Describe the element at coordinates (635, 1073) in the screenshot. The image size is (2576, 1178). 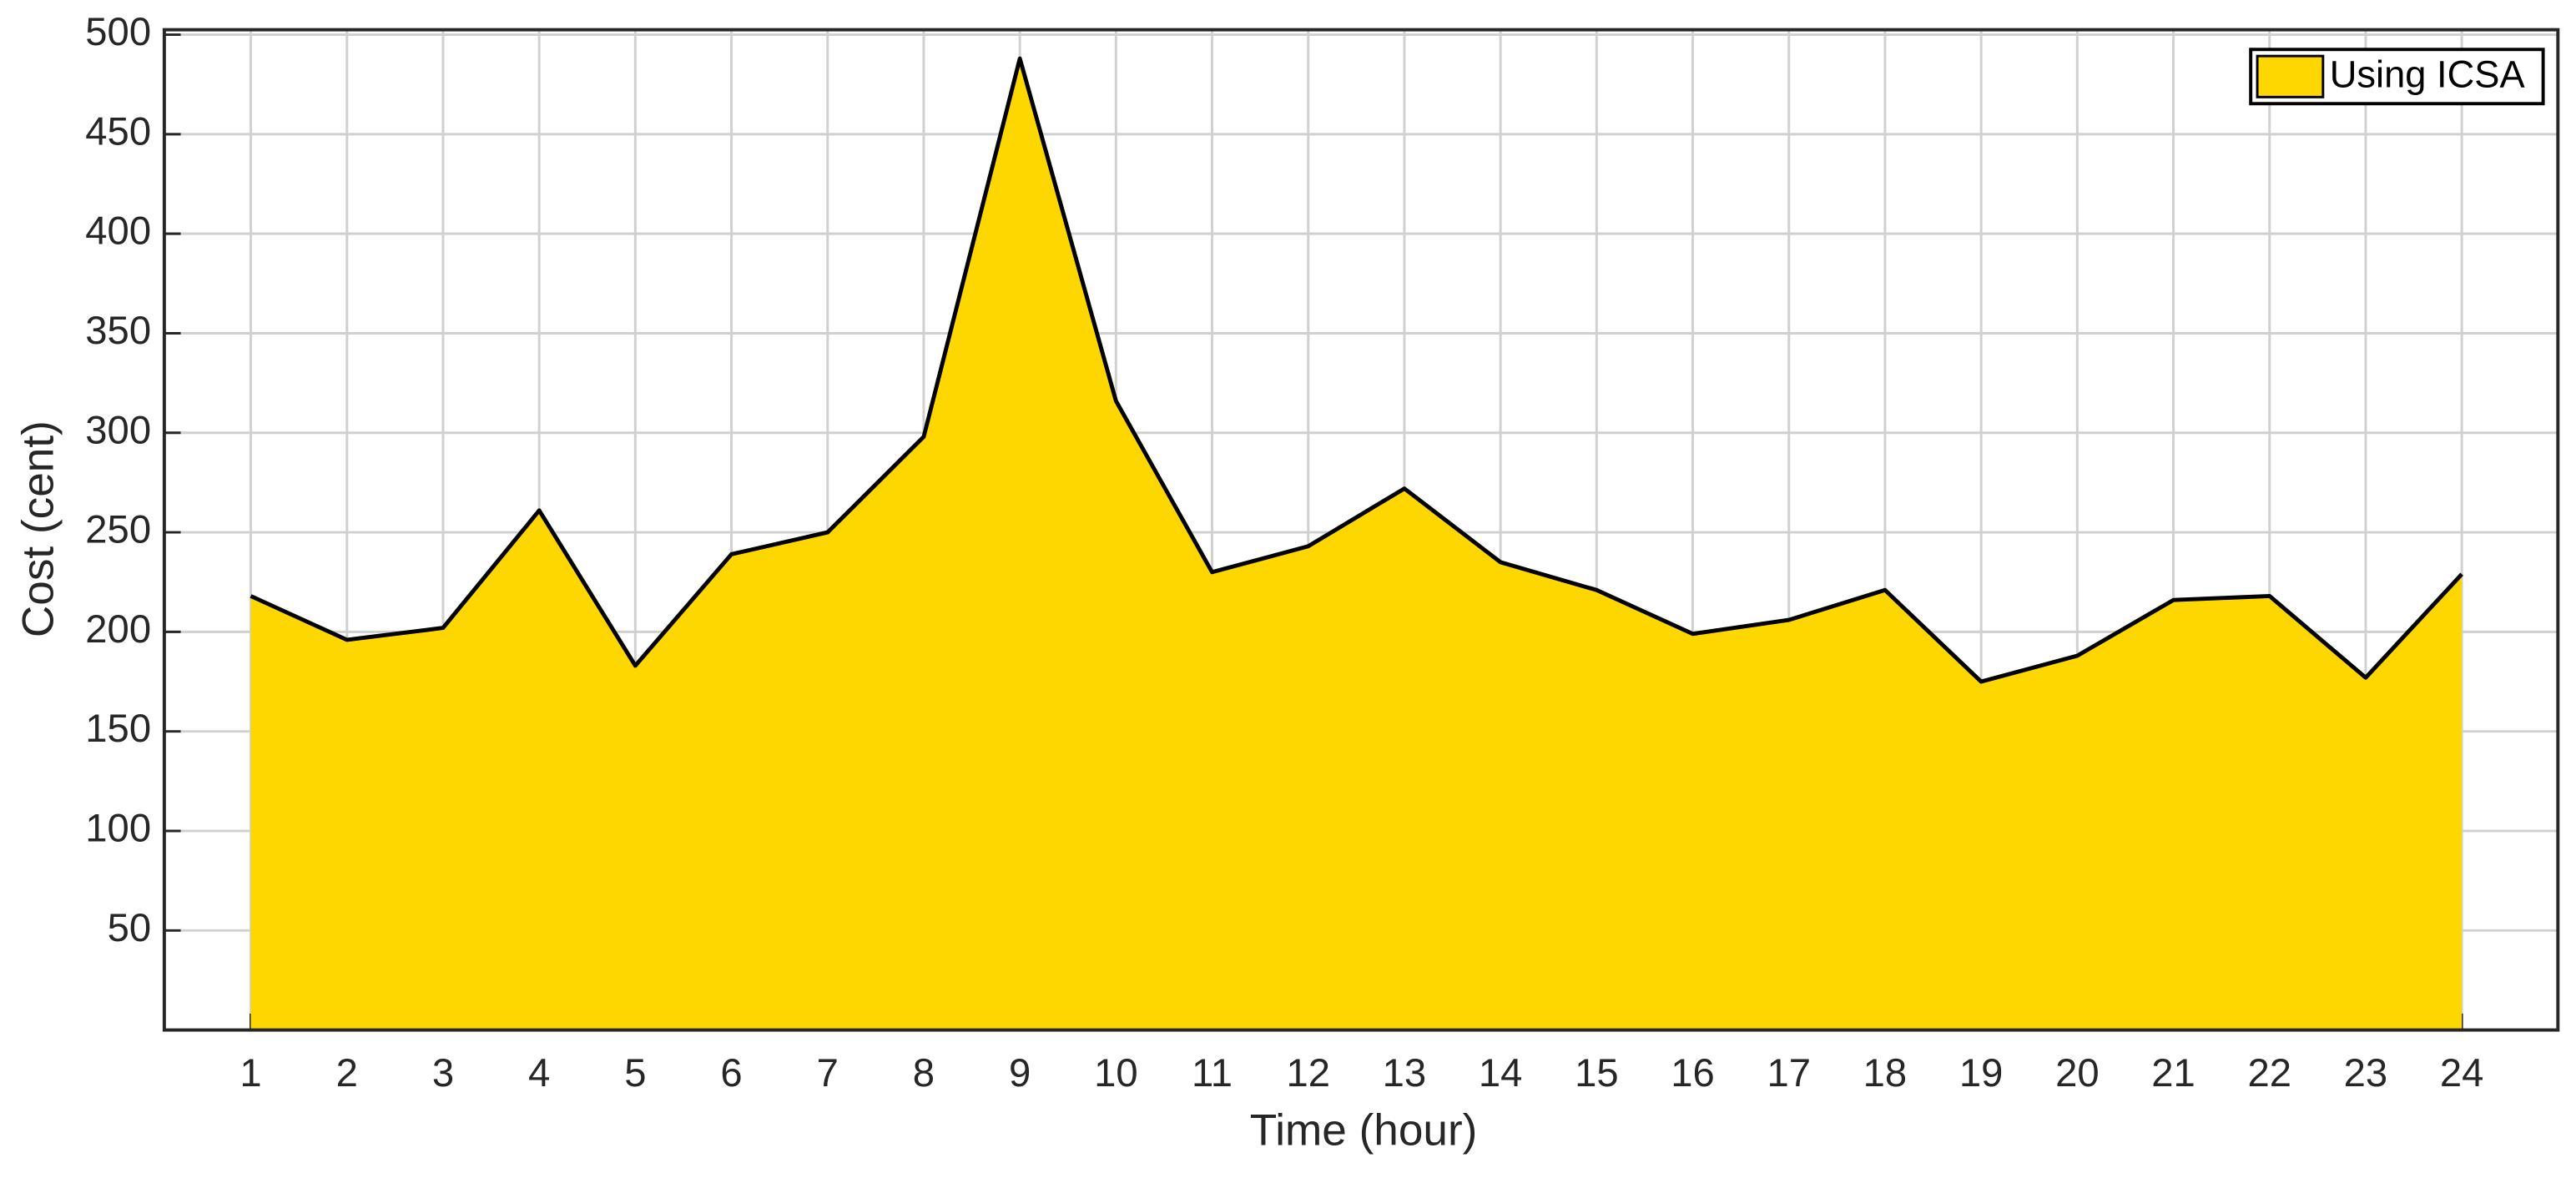
I see `x-tick-label: 5` at that location.